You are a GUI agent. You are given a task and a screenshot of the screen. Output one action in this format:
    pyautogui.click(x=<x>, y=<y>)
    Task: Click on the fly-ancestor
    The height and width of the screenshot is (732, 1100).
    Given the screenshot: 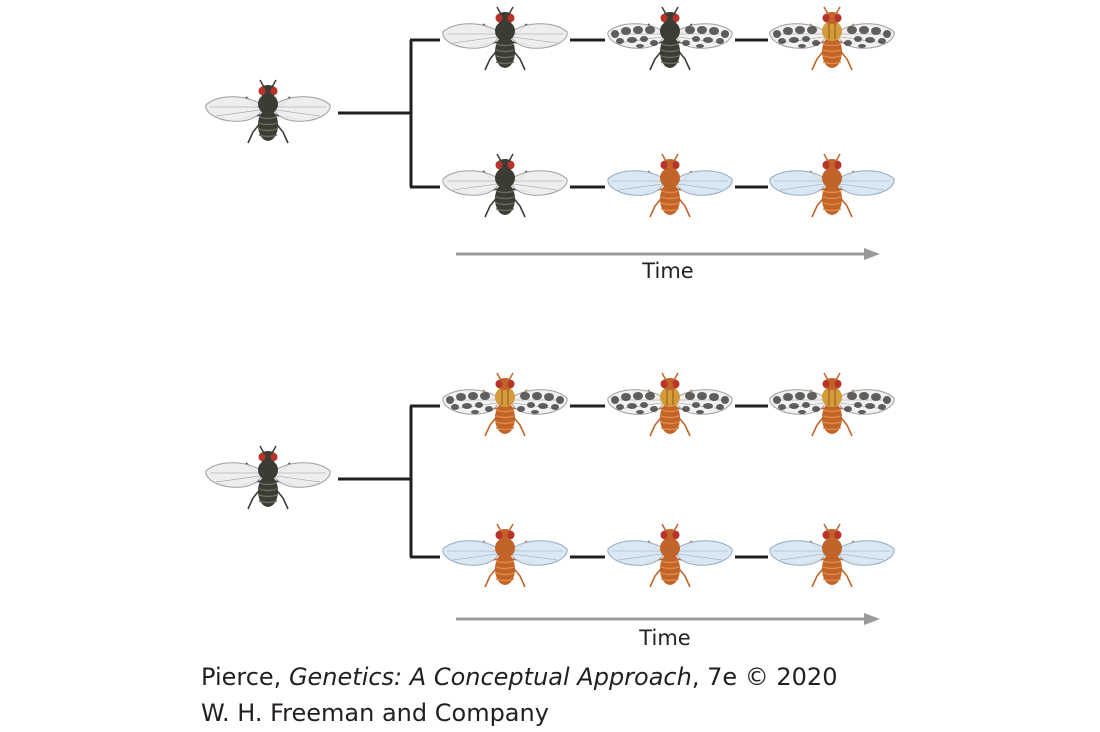 What is the action you would take?
    pyautogui.click(x=268, y=477)
    